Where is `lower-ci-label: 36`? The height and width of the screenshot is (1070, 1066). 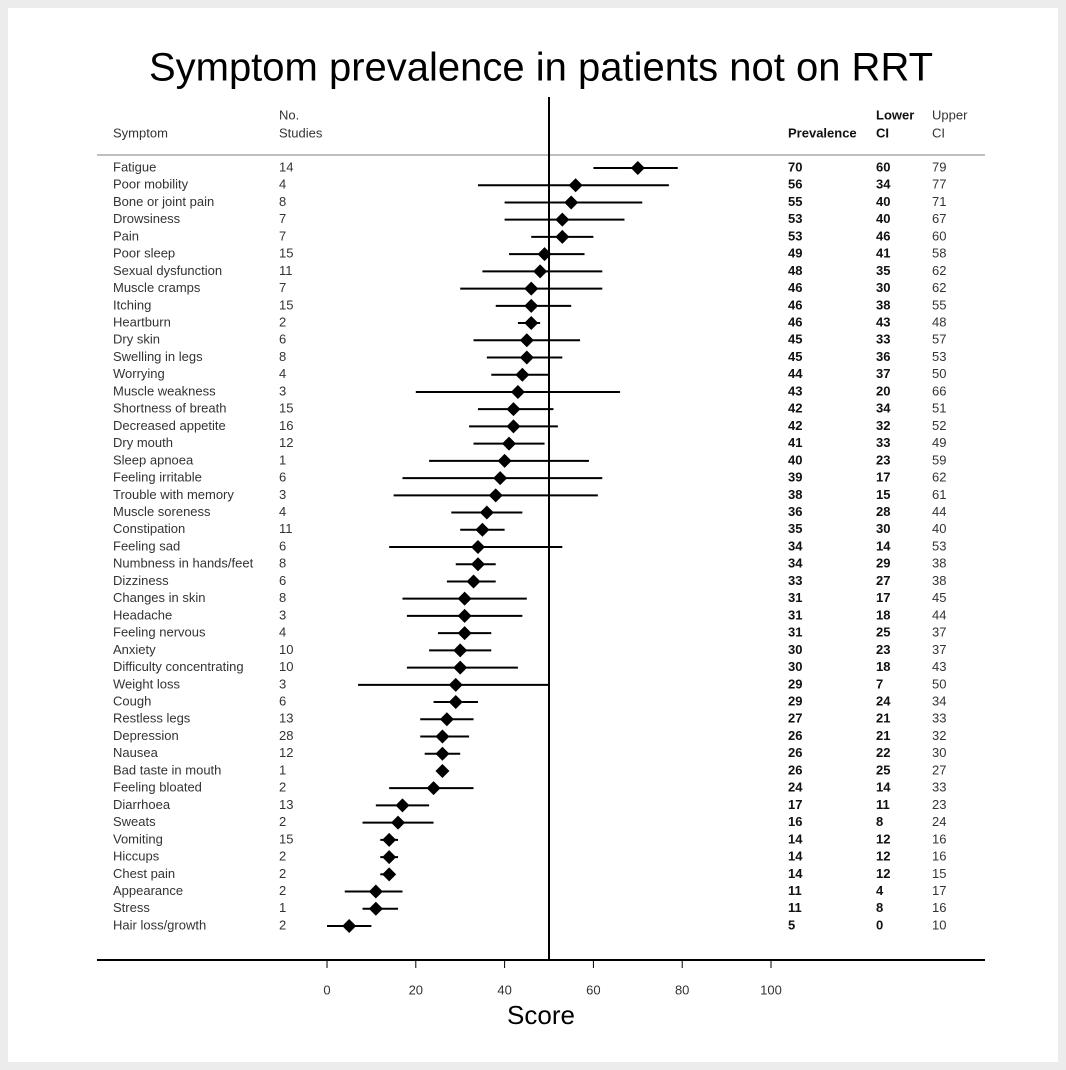
lower-ci-label: 36 is located at coordinates (883, 356).